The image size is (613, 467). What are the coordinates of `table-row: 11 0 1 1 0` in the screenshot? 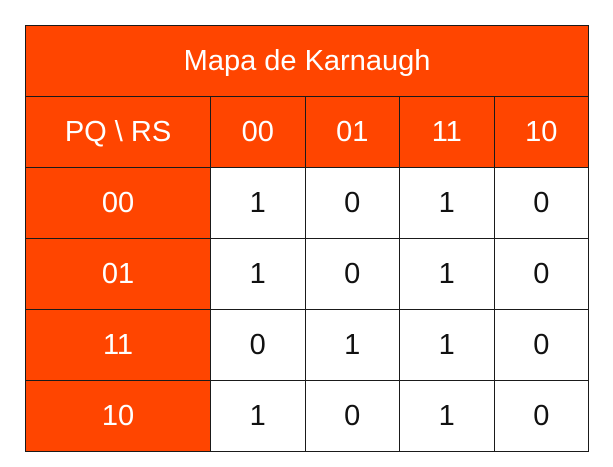 It's located at (307, 345).